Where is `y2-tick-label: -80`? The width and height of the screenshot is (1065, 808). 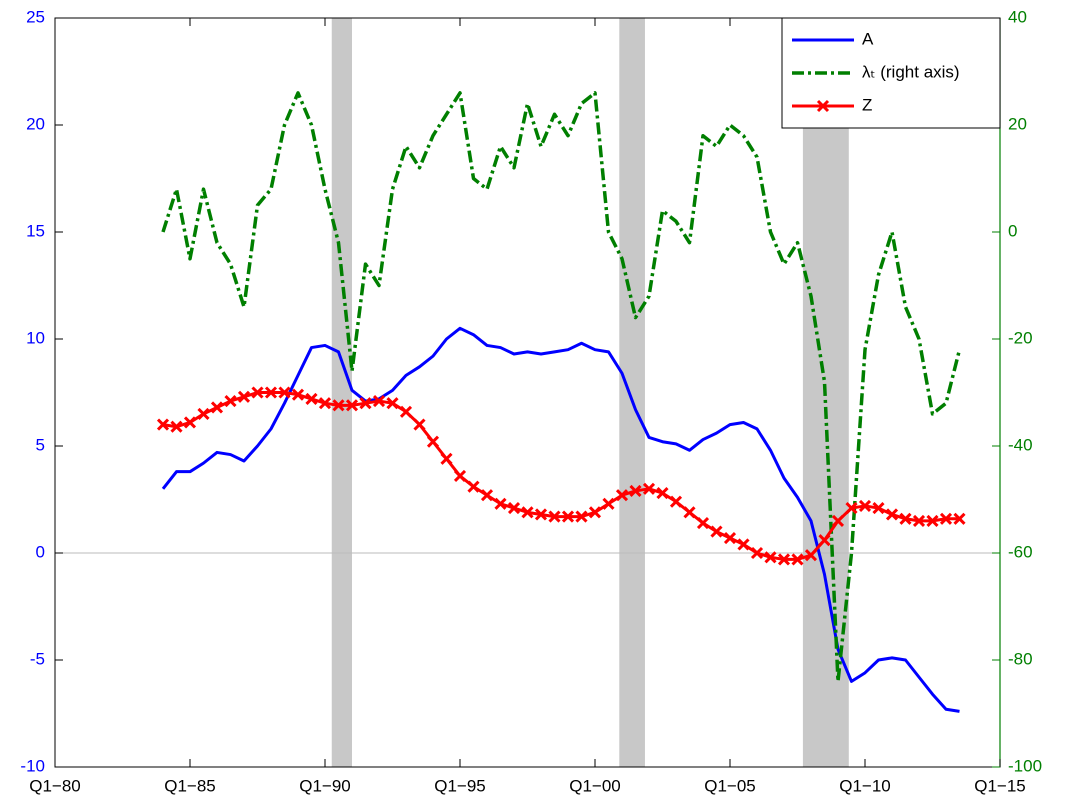
y2-tick-label: -80 is located at coordinates (1020, 658).